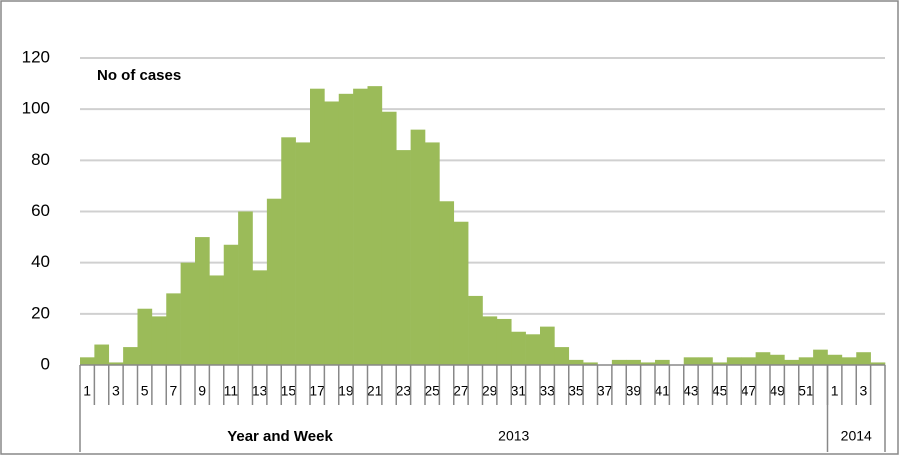 This screenshot has height=455, width=899. What do you see at coordinates (806, 391) in the screenshot?
I see `x-tick-label: 51` at bounding box center [806, 391].